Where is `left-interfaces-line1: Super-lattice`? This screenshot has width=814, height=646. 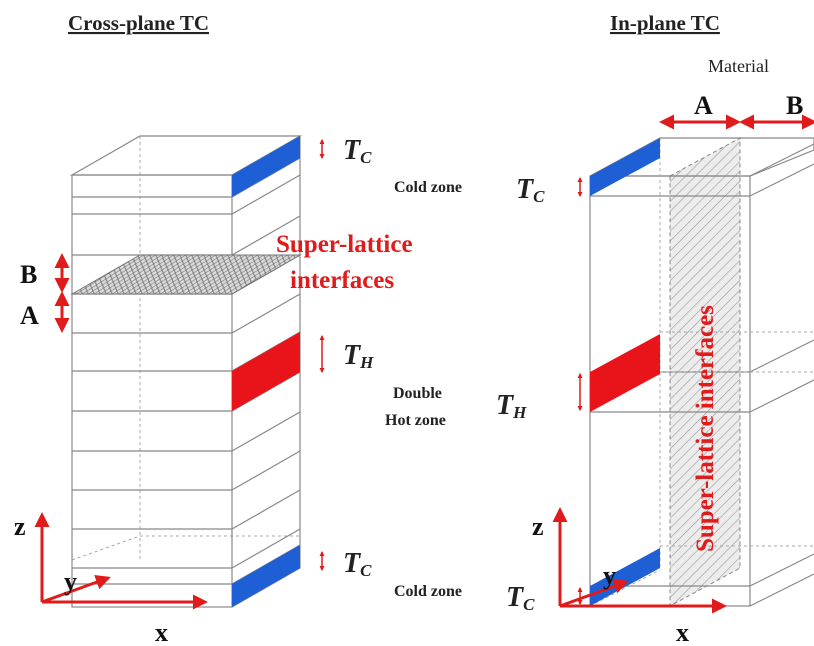
left-interfaces-line1: Super-lattice is located at coordinates (344, 244).